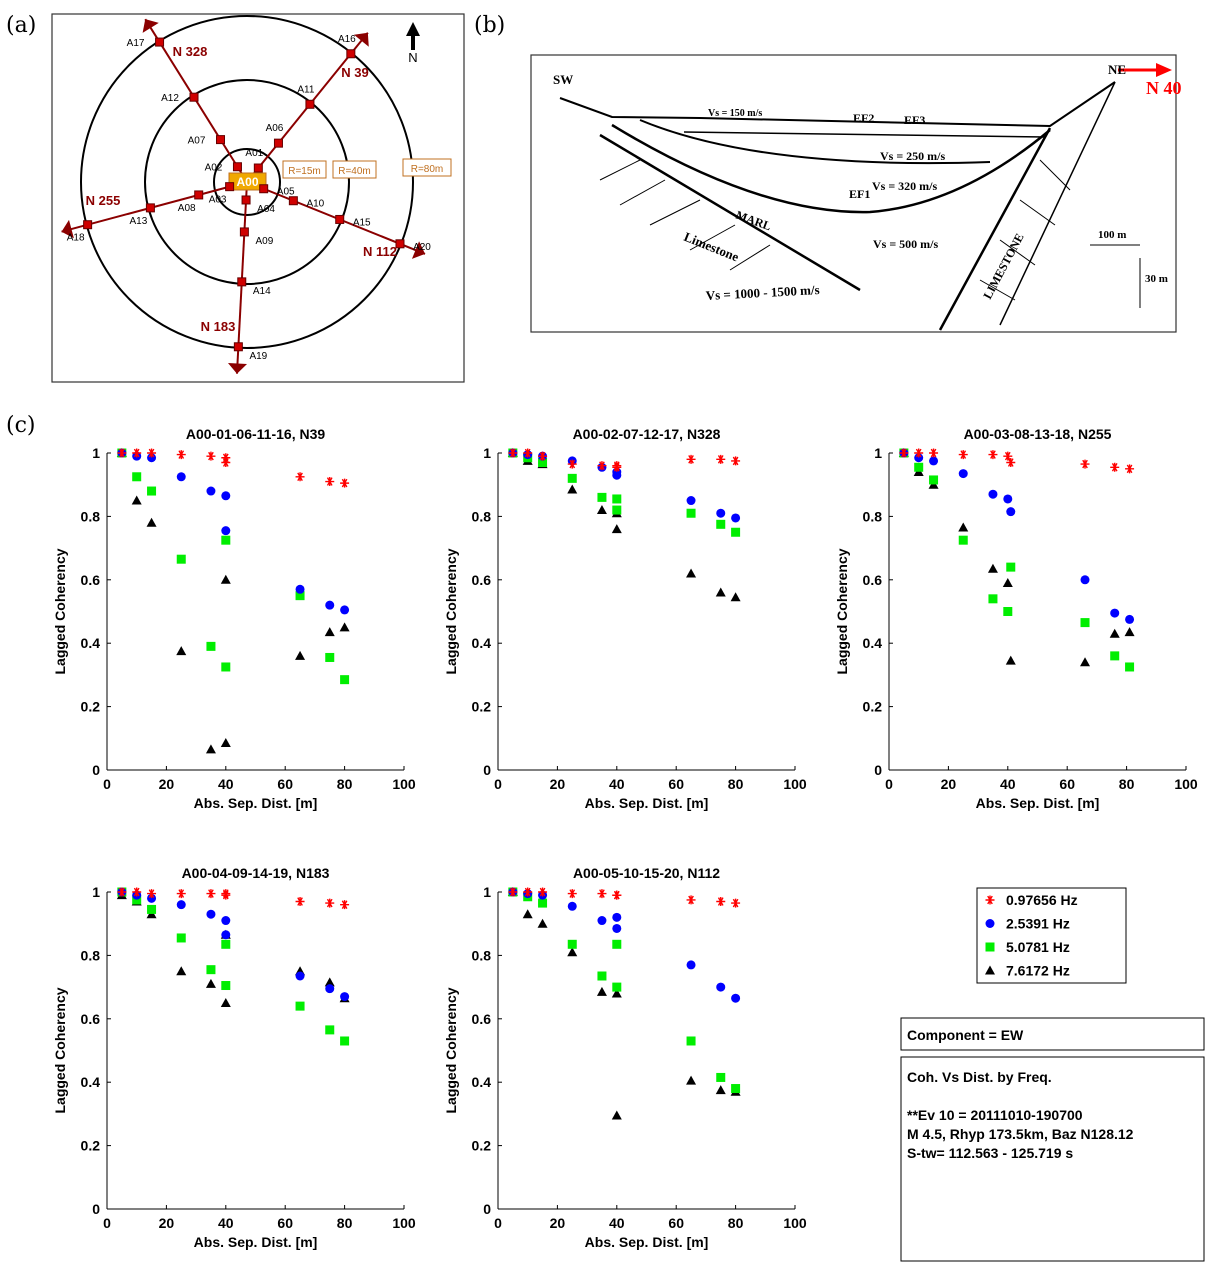 The image size is (1206, 1262). I want to click on x-tick-label: 20, so click(949, 784).